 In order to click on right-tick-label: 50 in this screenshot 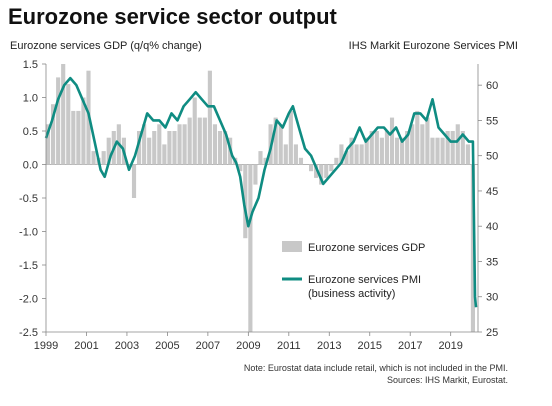, I will do `click(492, 157)`.